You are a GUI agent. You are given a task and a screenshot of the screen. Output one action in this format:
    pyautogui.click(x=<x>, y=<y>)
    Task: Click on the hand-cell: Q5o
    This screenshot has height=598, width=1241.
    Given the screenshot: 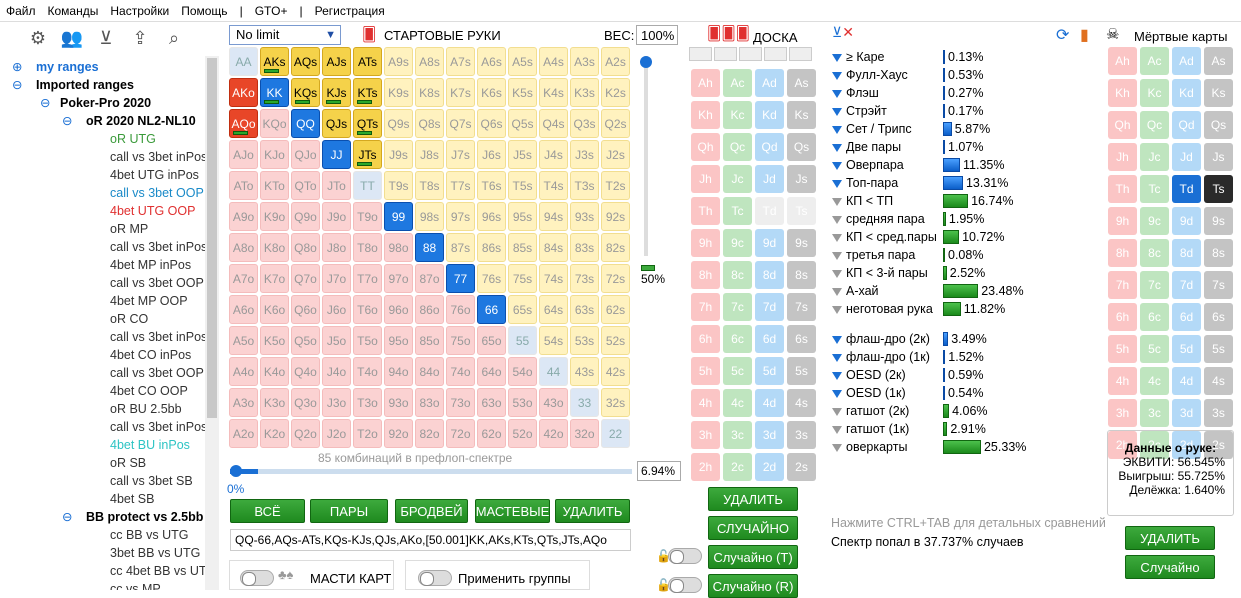 What is the action you would take?
    pyautogui.click(x=305, y=340)
    